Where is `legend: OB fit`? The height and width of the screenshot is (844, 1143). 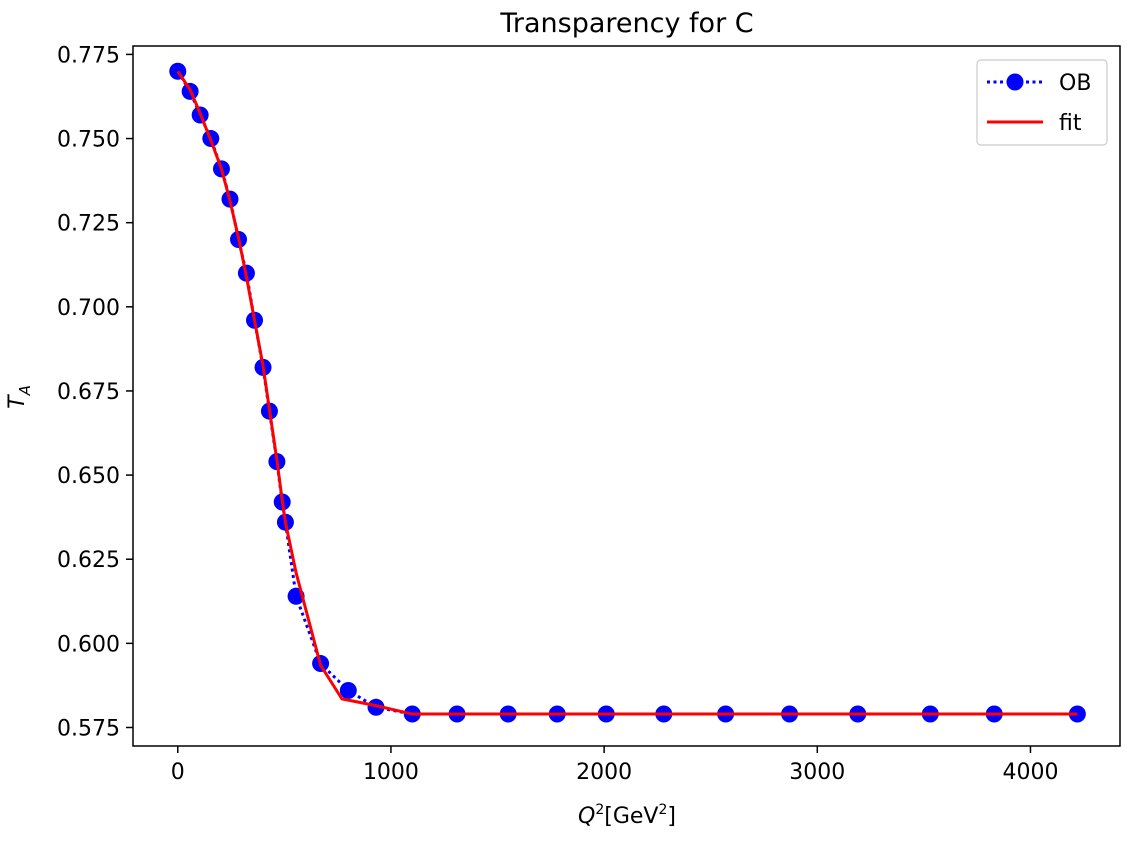
legend: OB fit is located at coordinates (1042, 102).